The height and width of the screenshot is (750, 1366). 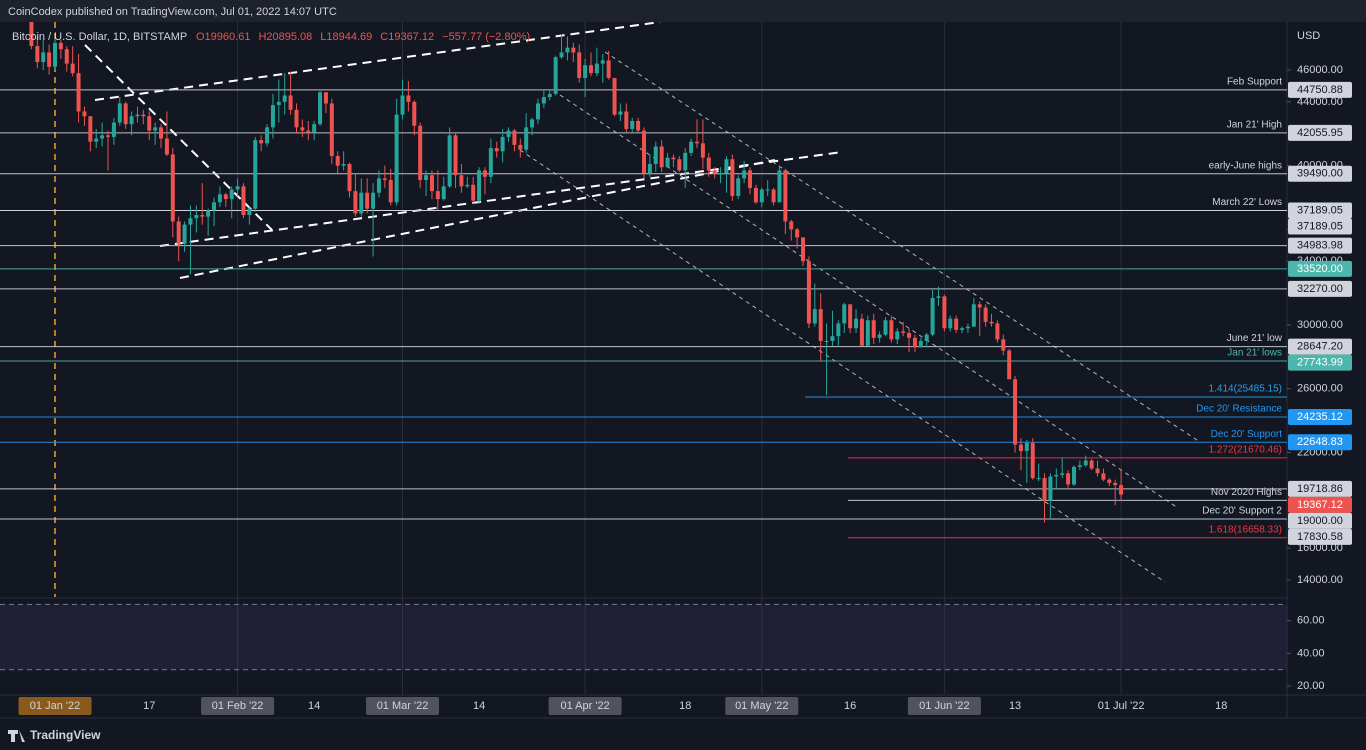 I want to click on rsi-band, so click(x=643, y=637).